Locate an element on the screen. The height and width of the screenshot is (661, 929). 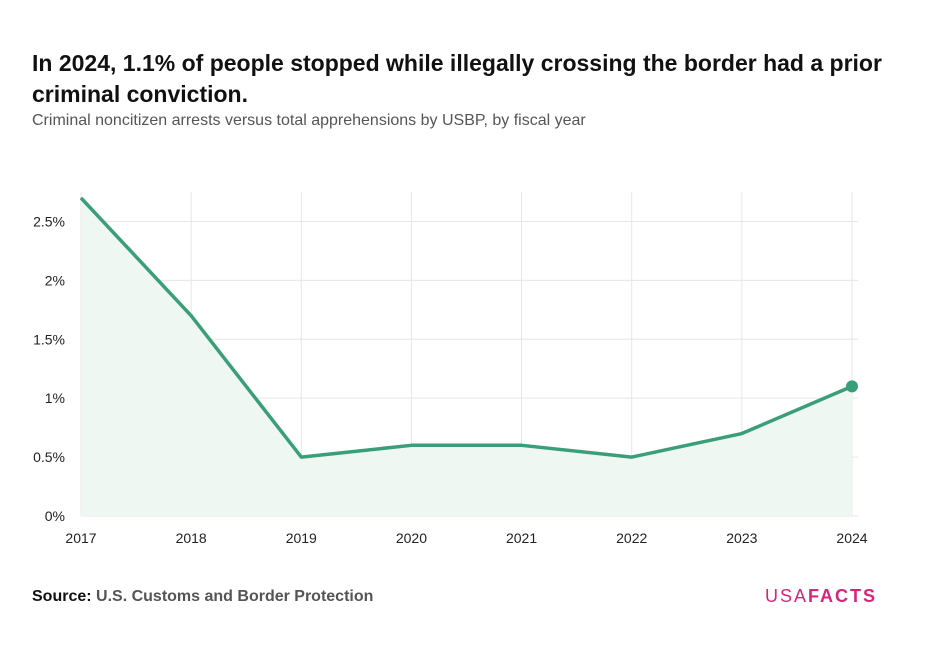
logo-facts-text: FACTS is located at coordinates (842, 596).